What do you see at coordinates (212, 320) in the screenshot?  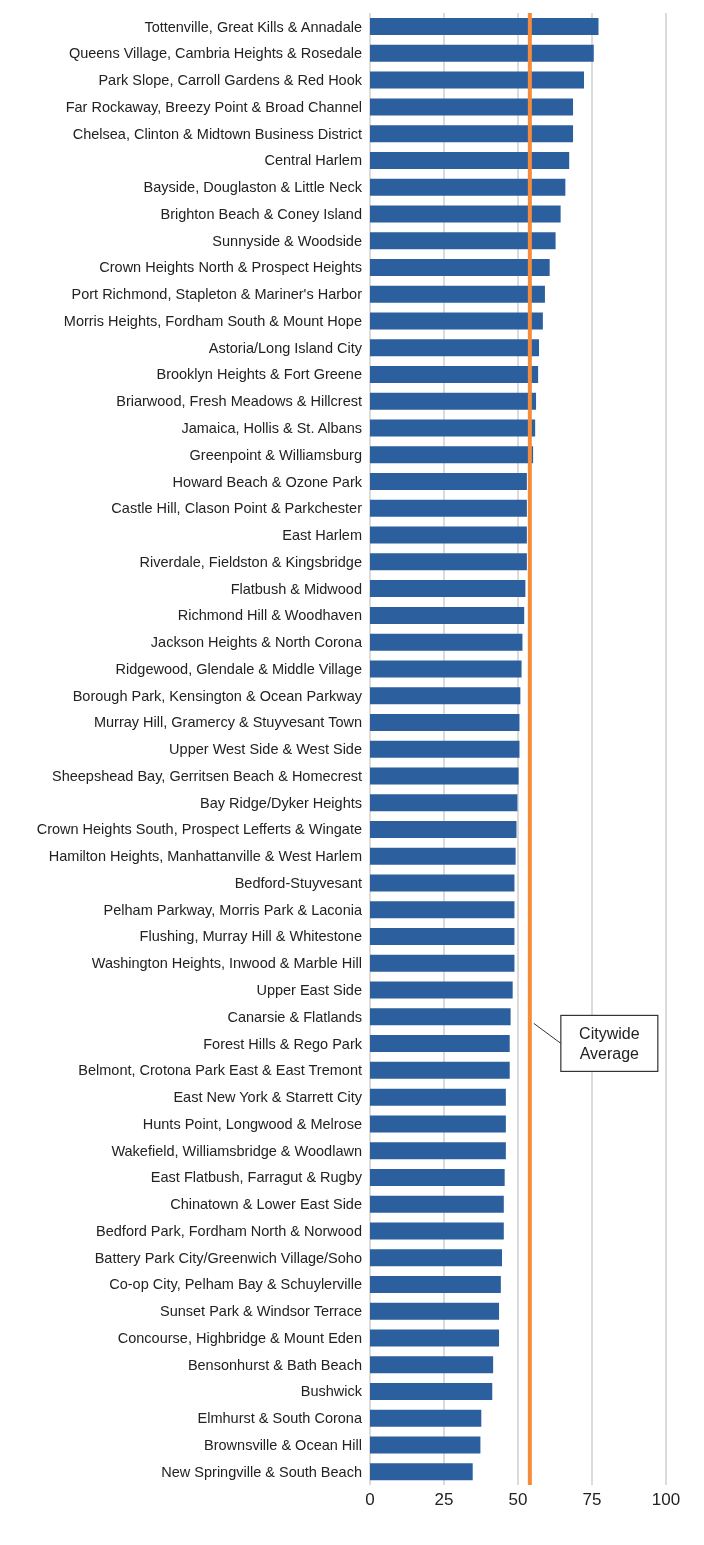 I see `y-tick-label: Morris Heights, Fordham South & Mount Hope` at bounding box center [212, 320].